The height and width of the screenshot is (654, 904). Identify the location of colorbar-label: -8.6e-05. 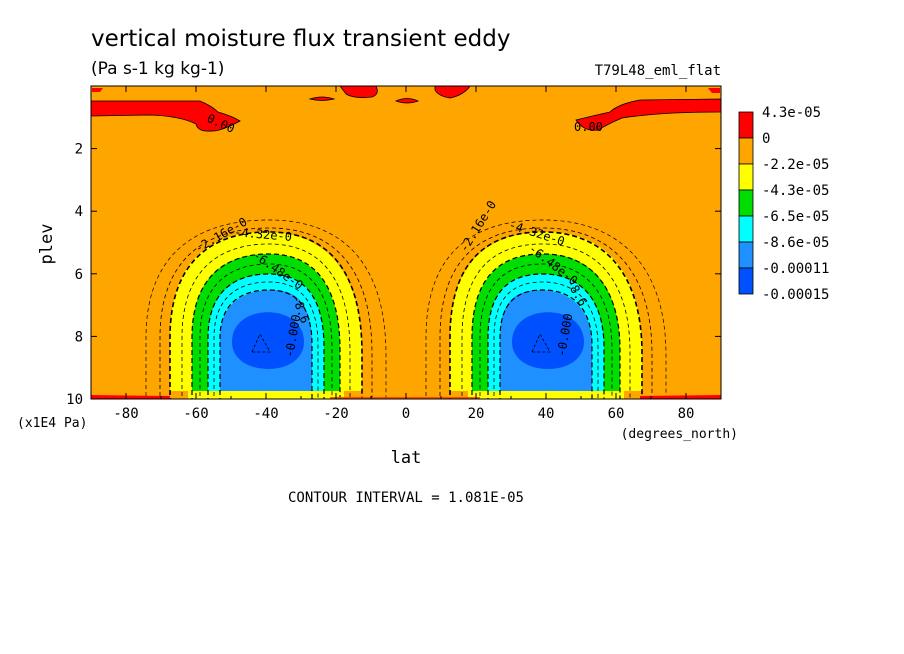
(795, 243).